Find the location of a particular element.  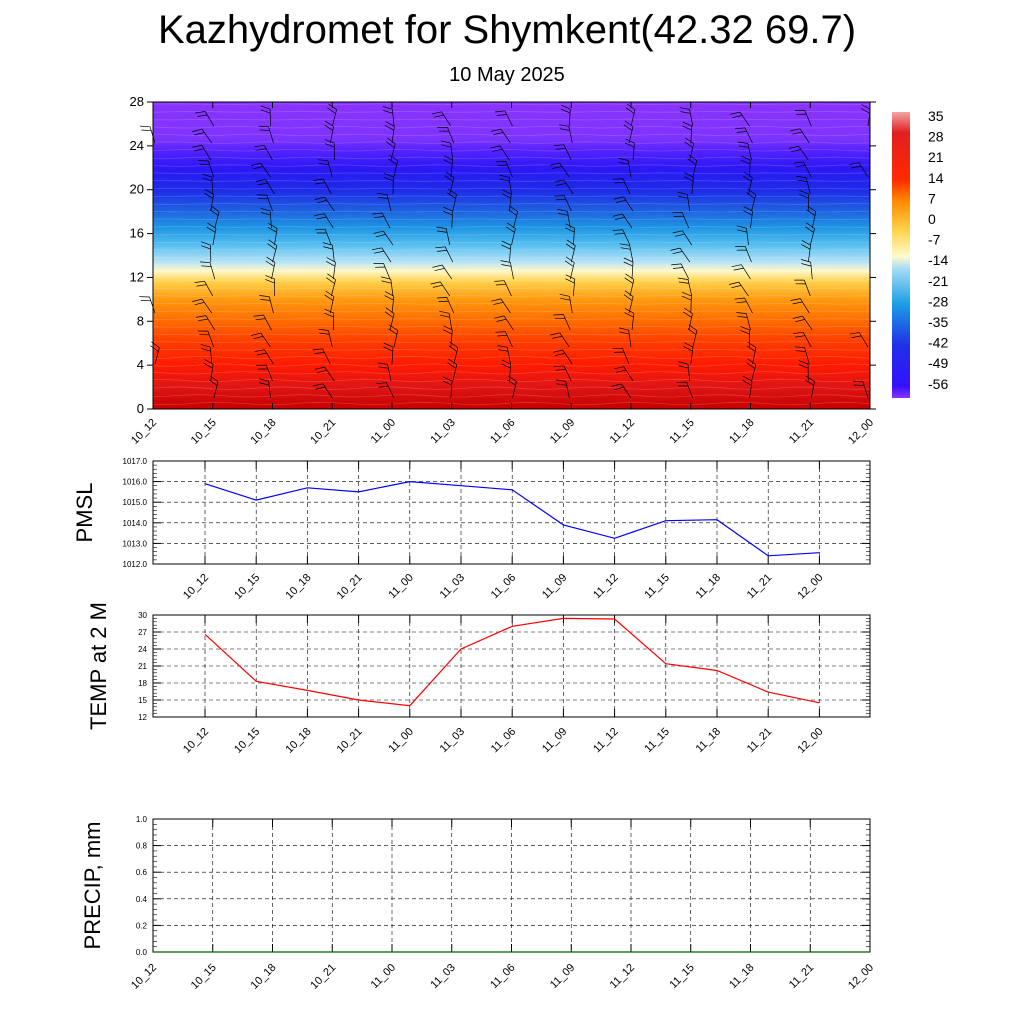

colorbar-label: 14 is located at coordinates (936, 178).